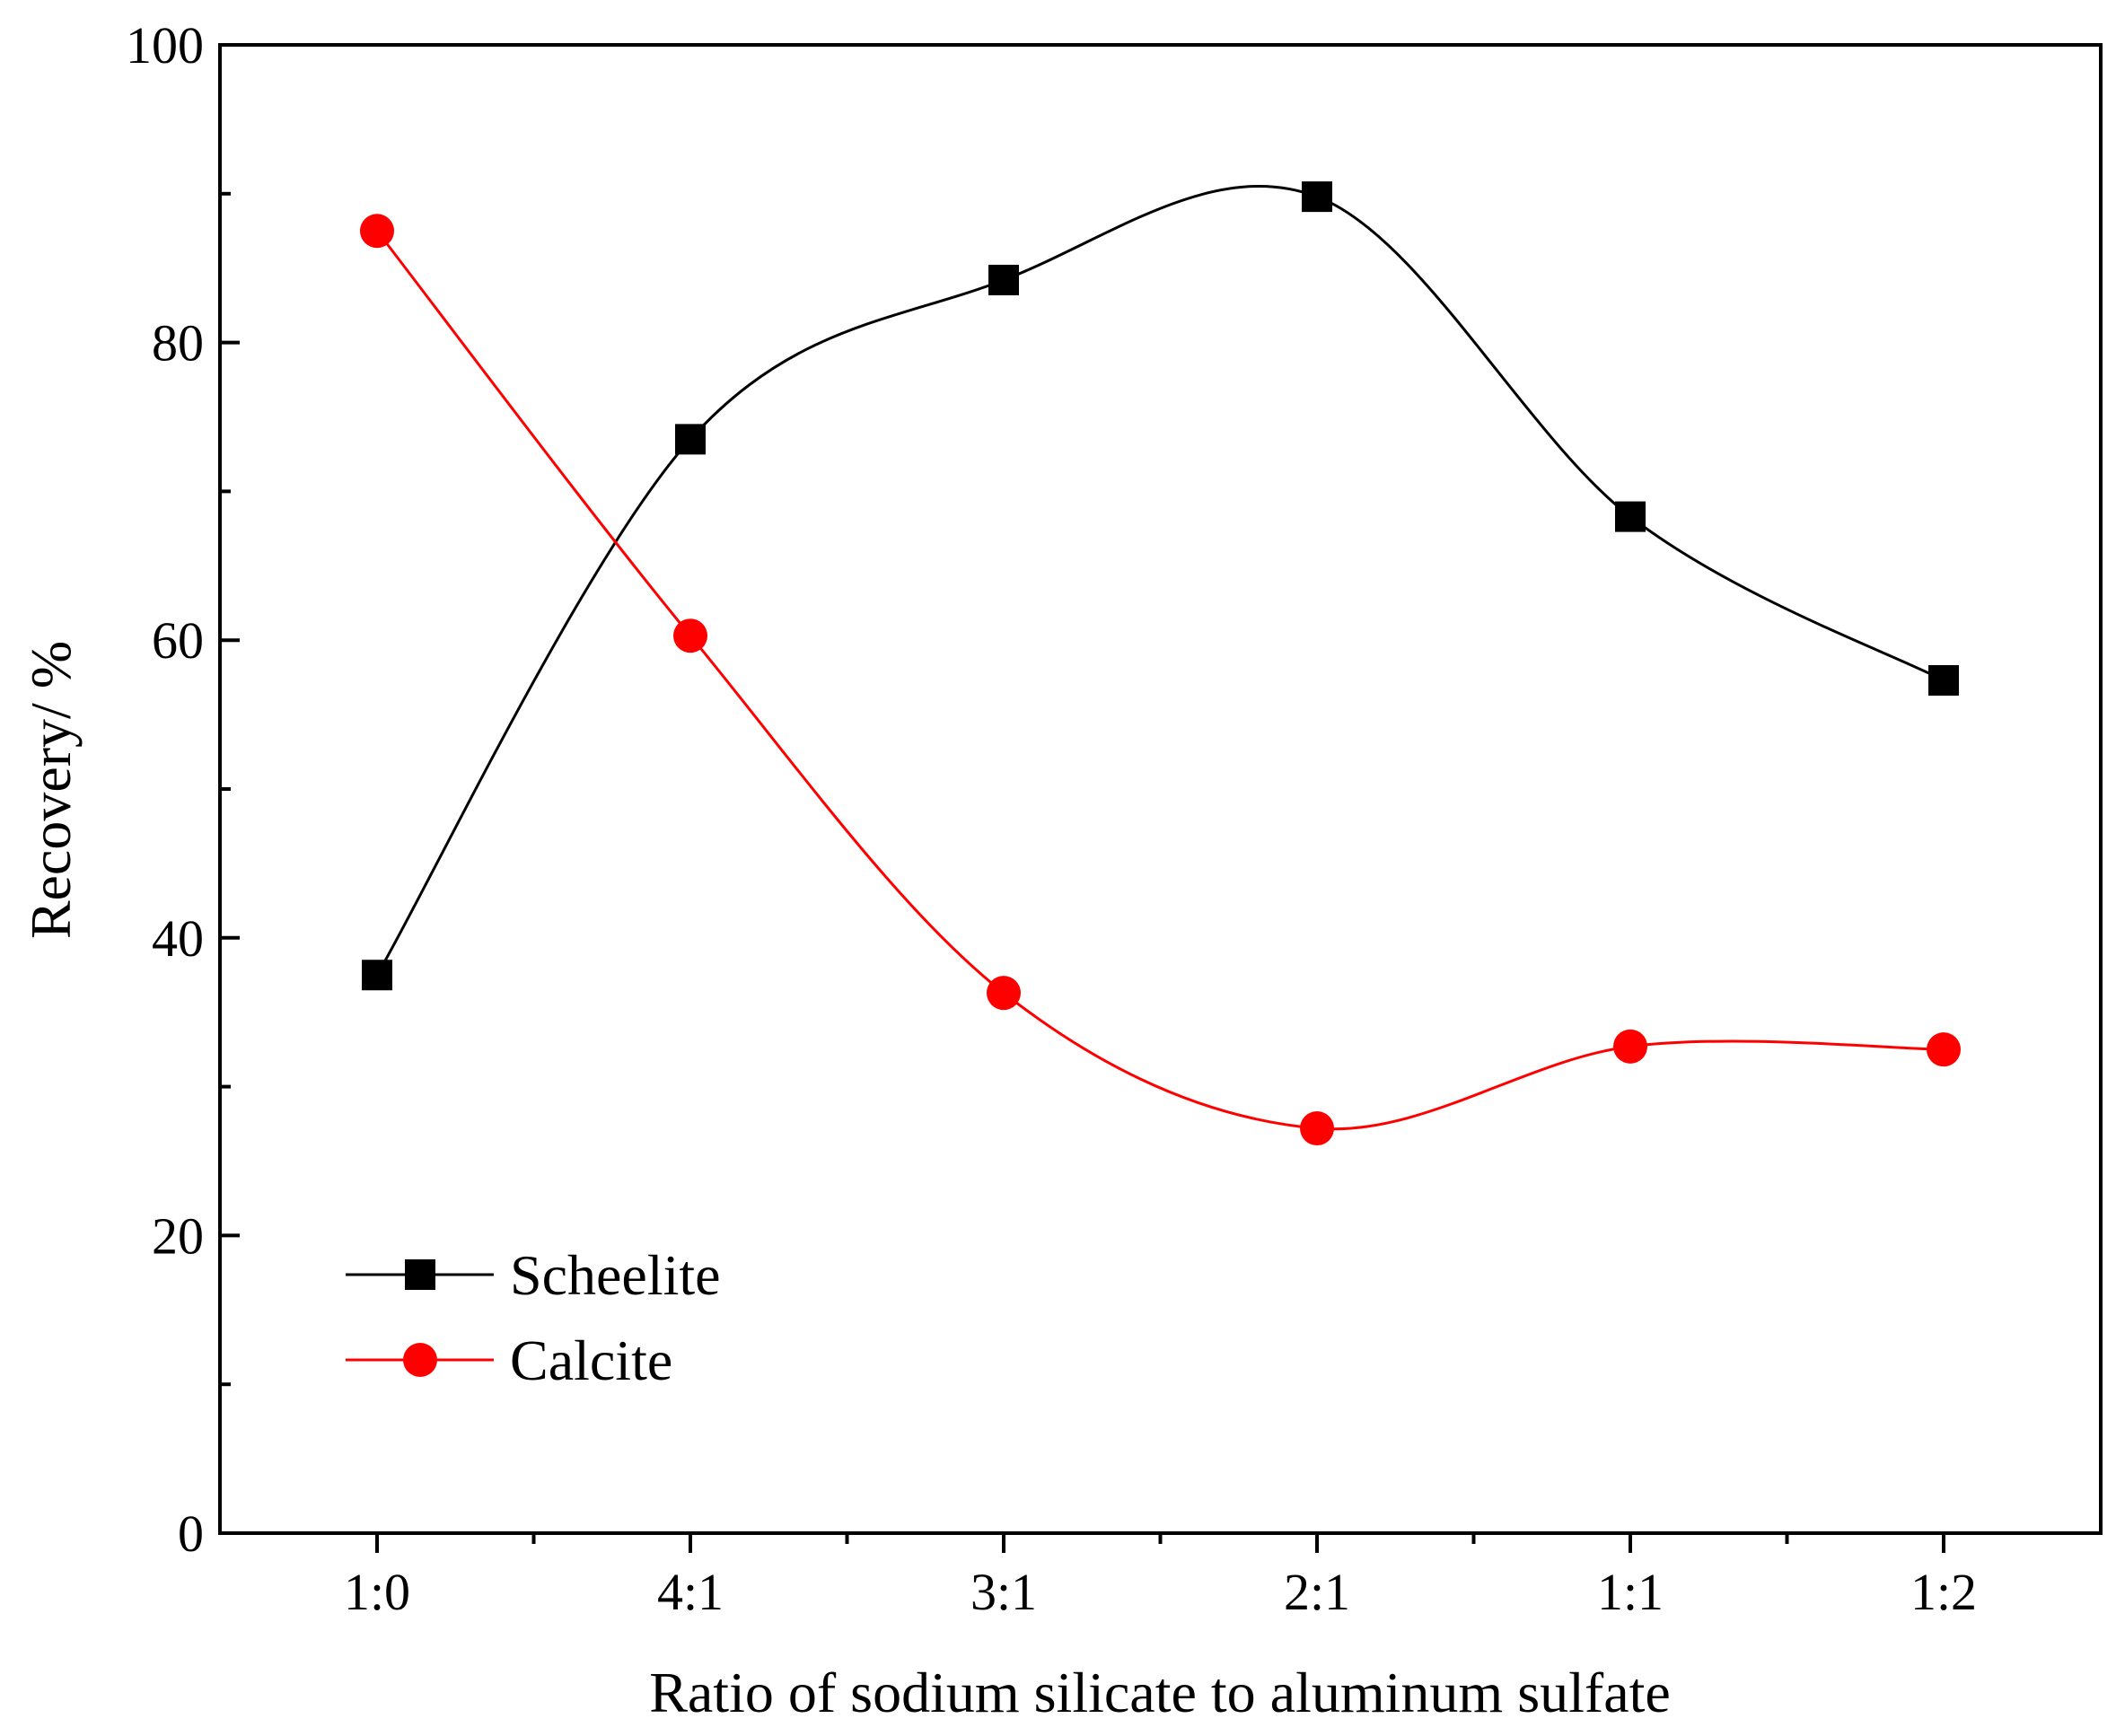  I want to click on y-tick-labels: 0 20 40 60 80 100, so click(165, 789).